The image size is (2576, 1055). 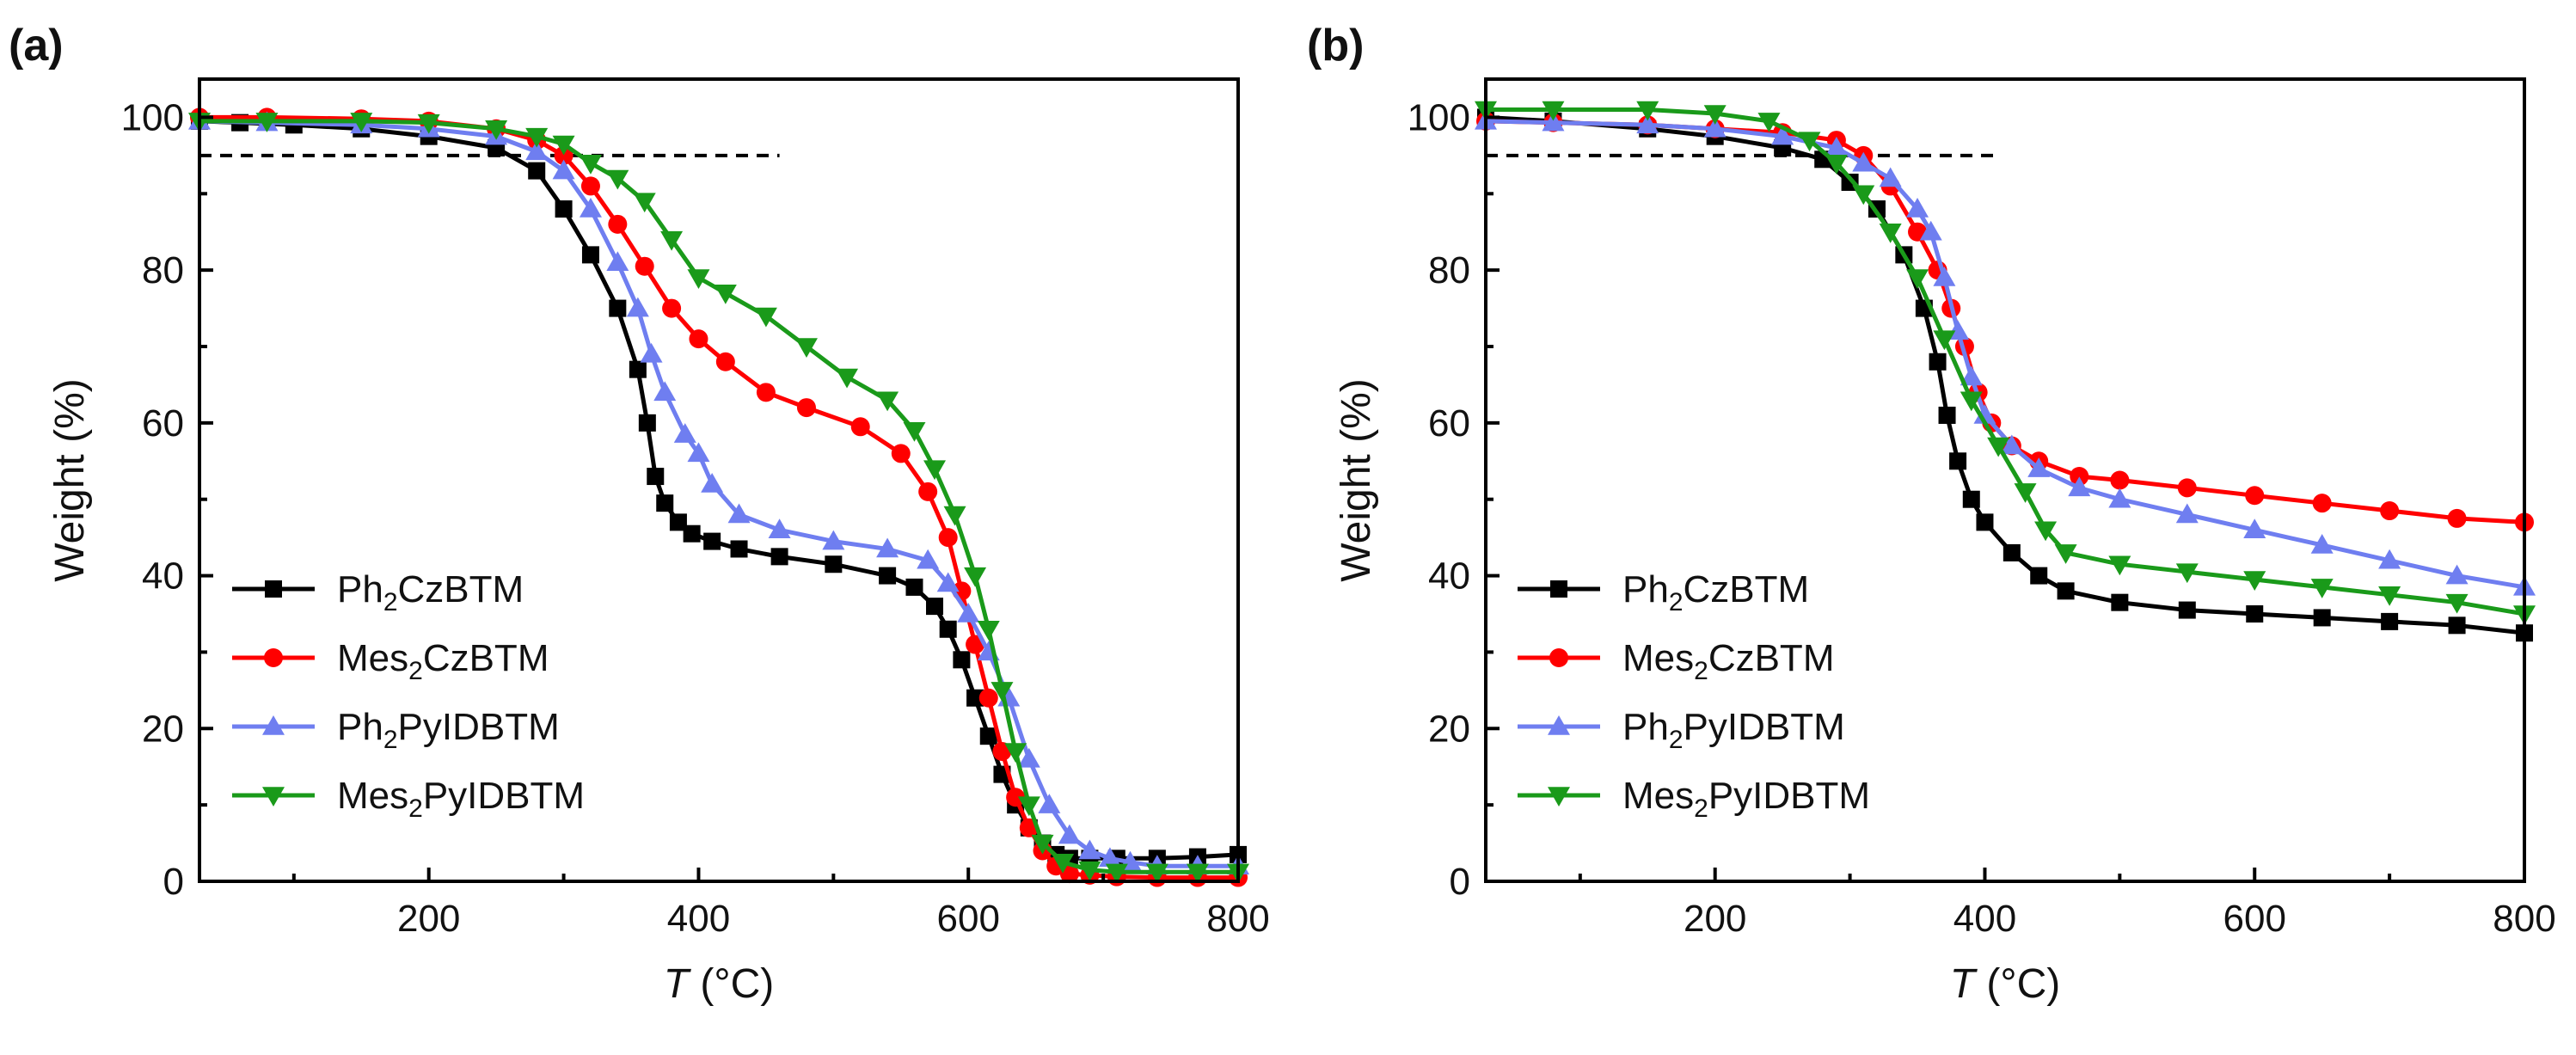 I want to click on x-tick-label: 600, so click(x=2254, y=919).